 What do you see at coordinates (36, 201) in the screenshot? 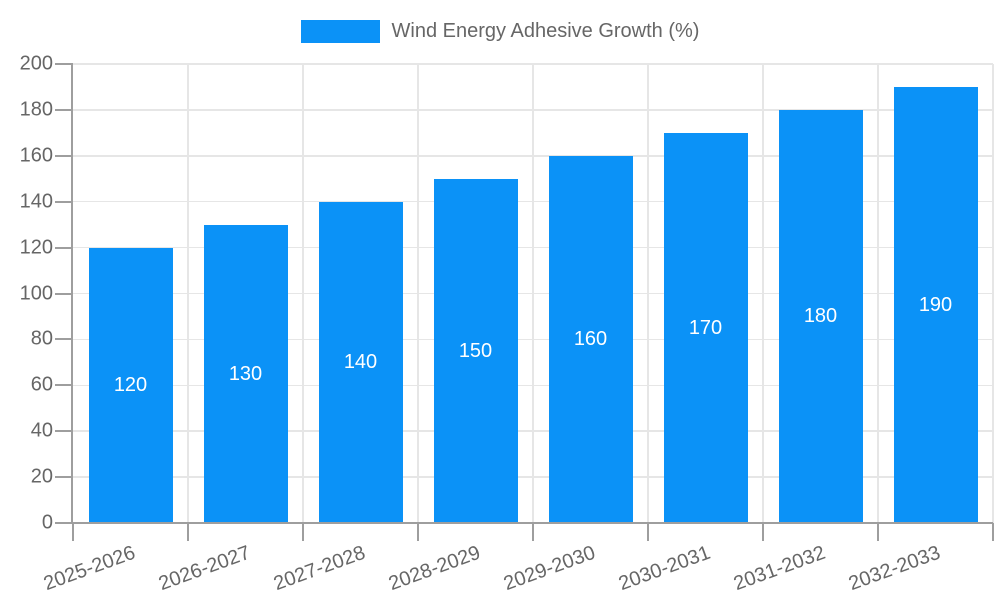
I see `y-axis-tick-label: 140` at bounding box center [36, 201].